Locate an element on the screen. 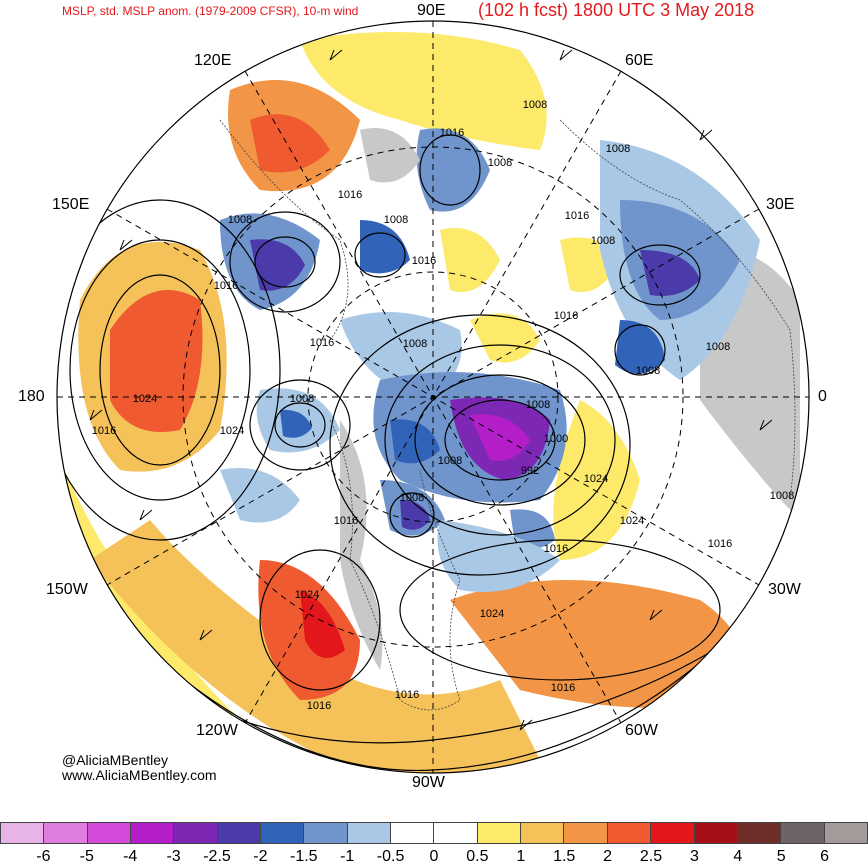  colorbar-tick-label: 0 is located at coordinates (434, 856).